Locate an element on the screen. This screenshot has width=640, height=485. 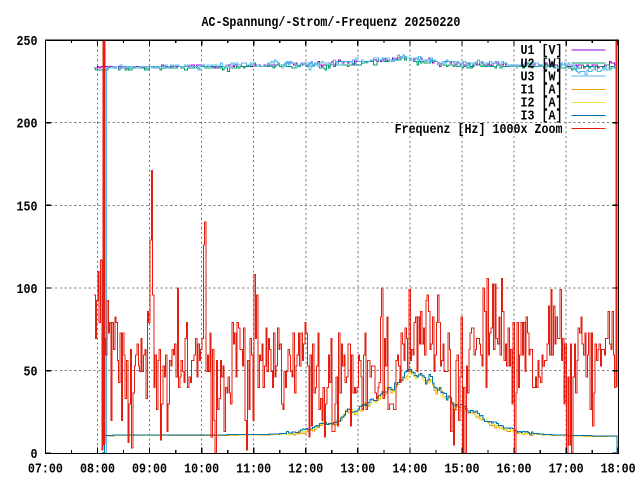
svg-text: 150 is located at coordinates (27, 207).